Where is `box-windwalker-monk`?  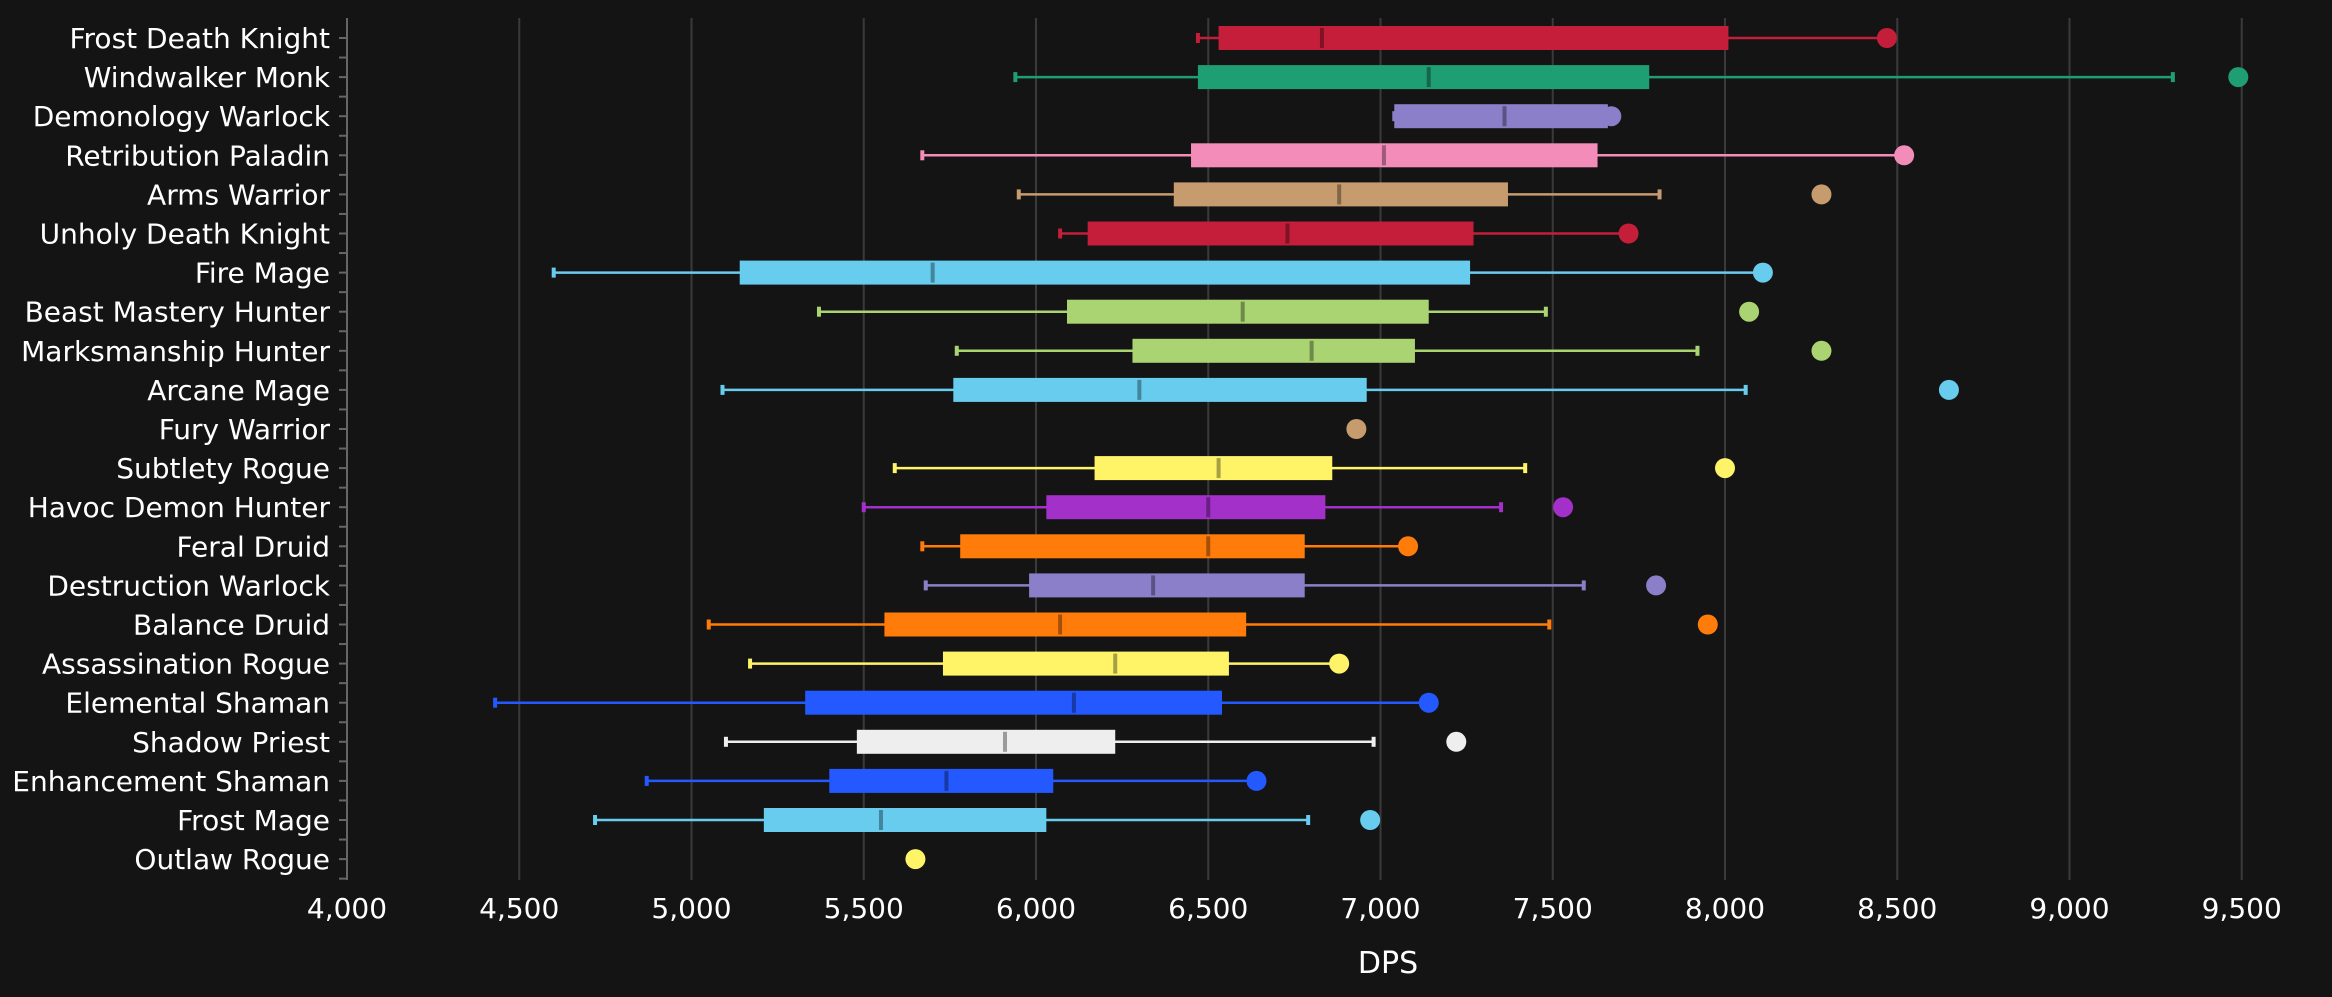 box-windwalker-monk is located at coordinates (1631, 77).